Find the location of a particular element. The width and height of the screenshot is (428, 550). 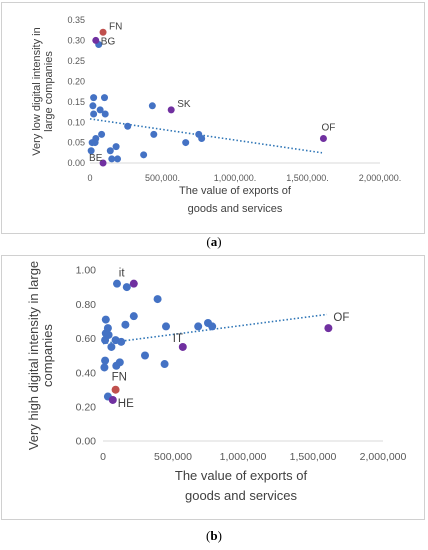

y-tick-label: 0.80 is located at coordinates (86, 305).